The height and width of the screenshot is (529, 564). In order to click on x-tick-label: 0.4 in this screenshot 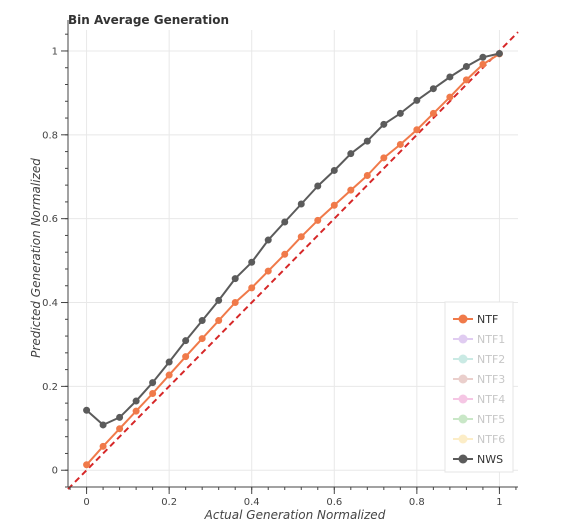, I will do `click(252, 502)`.